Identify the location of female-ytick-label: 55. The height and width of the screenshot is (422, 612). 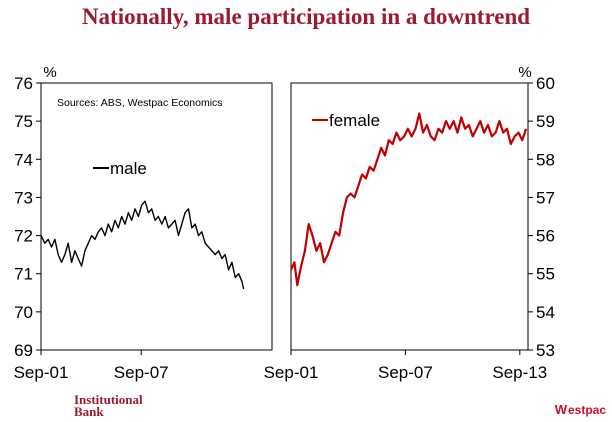
(545, 274).